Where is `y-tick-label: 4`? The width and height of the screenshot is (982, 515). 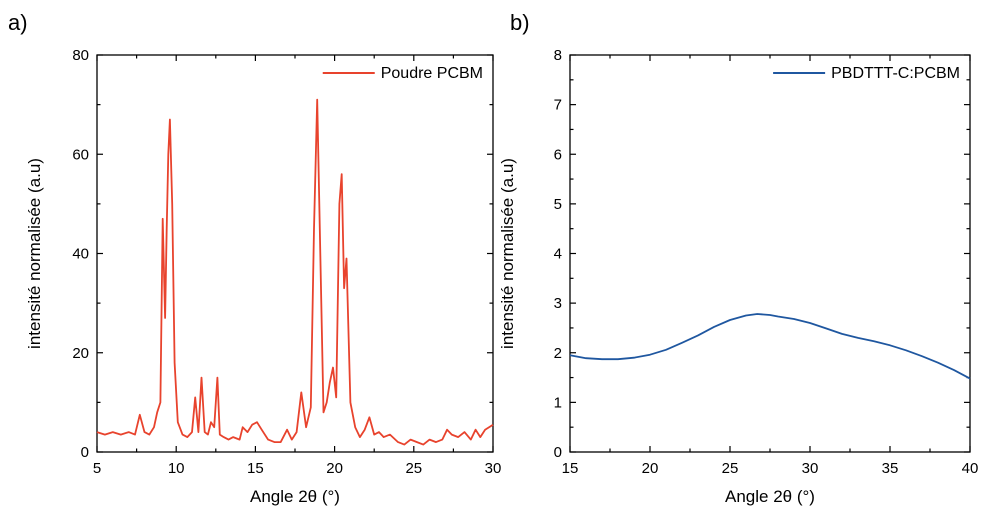
y-tick-label: 4 is located at coordinates (558, 254).